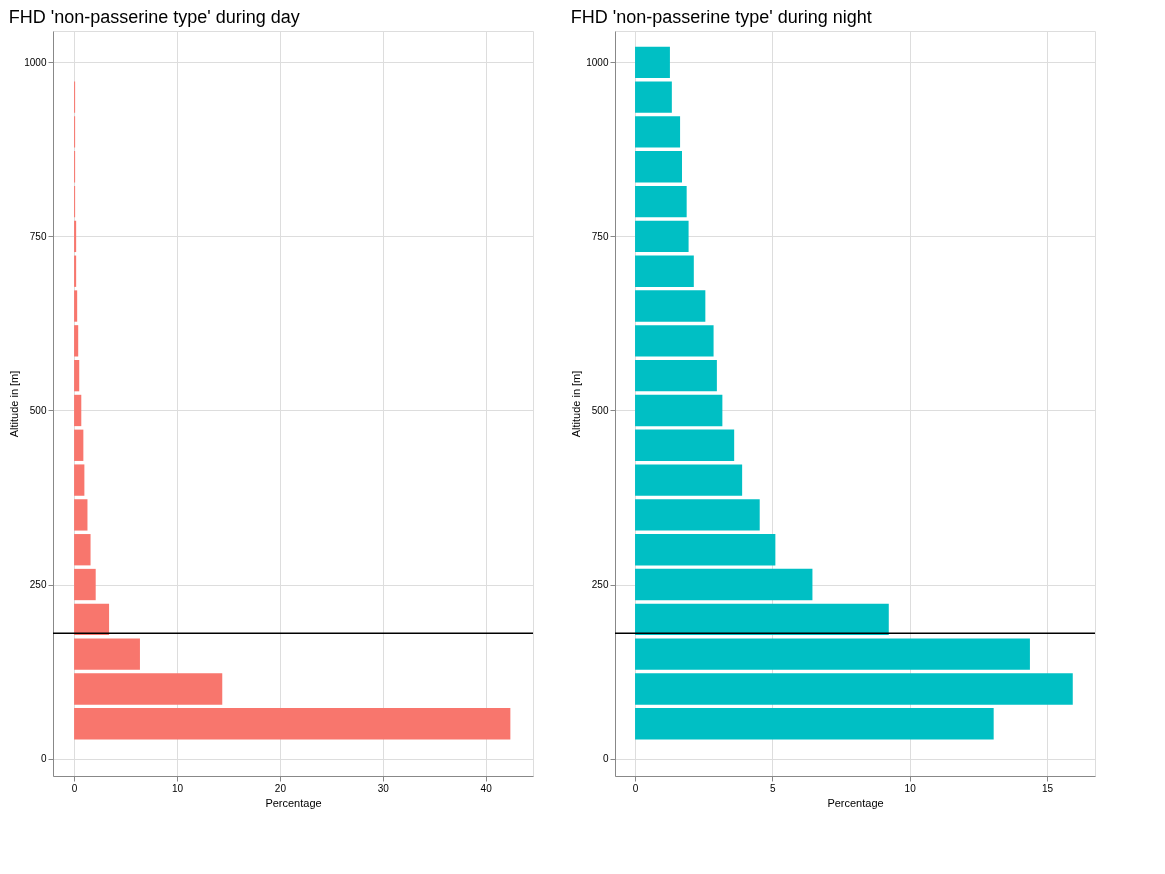  Describe the element at coordinates (721, 17) in the screenshot. I see `chart-title: FHD 'non-passerine type' during night` at that location.